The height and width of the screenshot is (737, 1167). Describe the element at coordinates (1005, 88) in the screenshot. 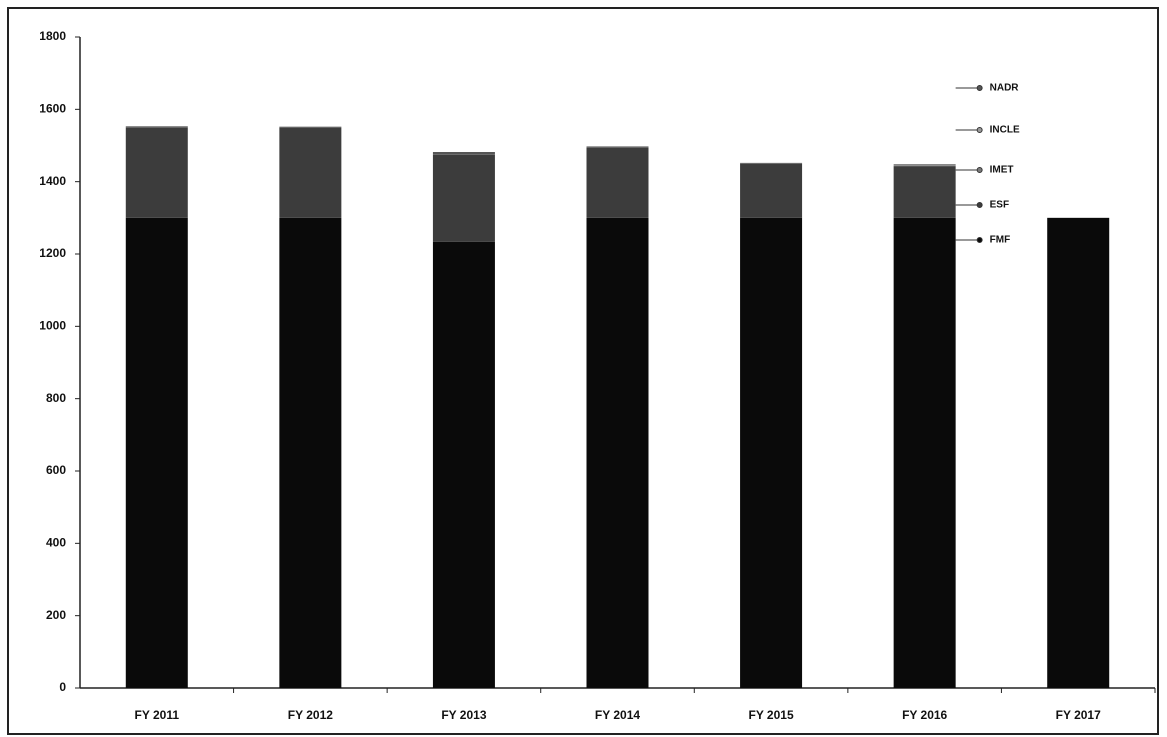

I see `legend-label: NADR` at that location.